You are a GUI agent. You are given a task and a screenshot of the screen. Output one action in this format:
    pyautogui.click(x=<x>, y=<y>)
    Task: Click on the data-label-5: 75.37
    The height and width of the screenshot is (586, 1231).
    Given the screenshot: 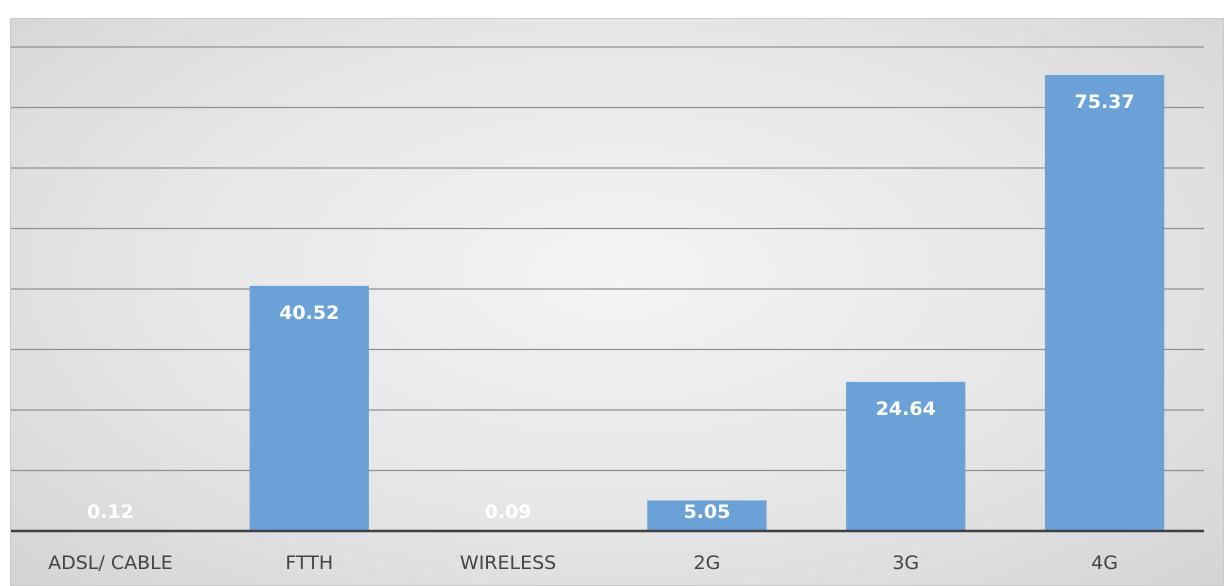 What is the action you would take?
    pyautogui.click(x=1105, y=102)
    